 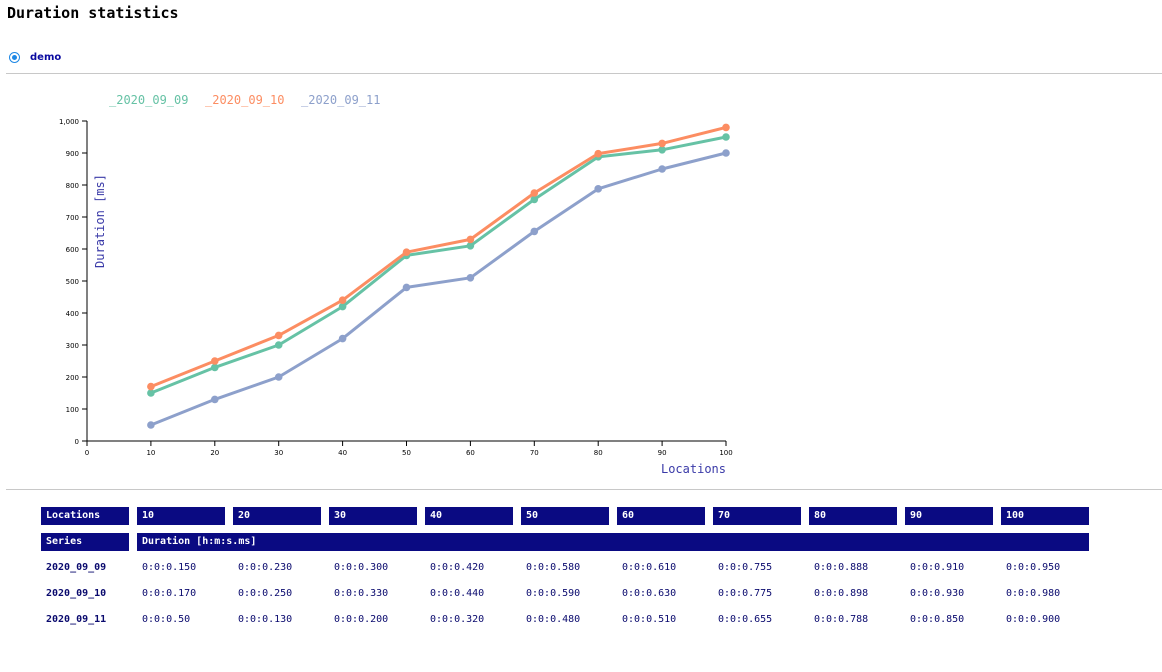 I want to click on x-tick-label: 40, so click(x=342, y=453).